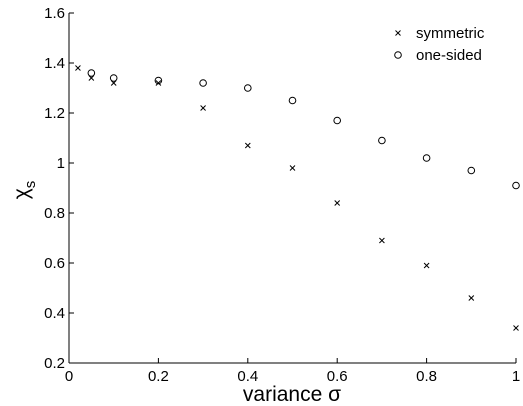 Image resolution: width=523 pixels, height=406 pixels. What do you see at coordinates (337, 376) in the screenshot?
I see `x-tick-label: 0.6` at bounding box center [337, 376].